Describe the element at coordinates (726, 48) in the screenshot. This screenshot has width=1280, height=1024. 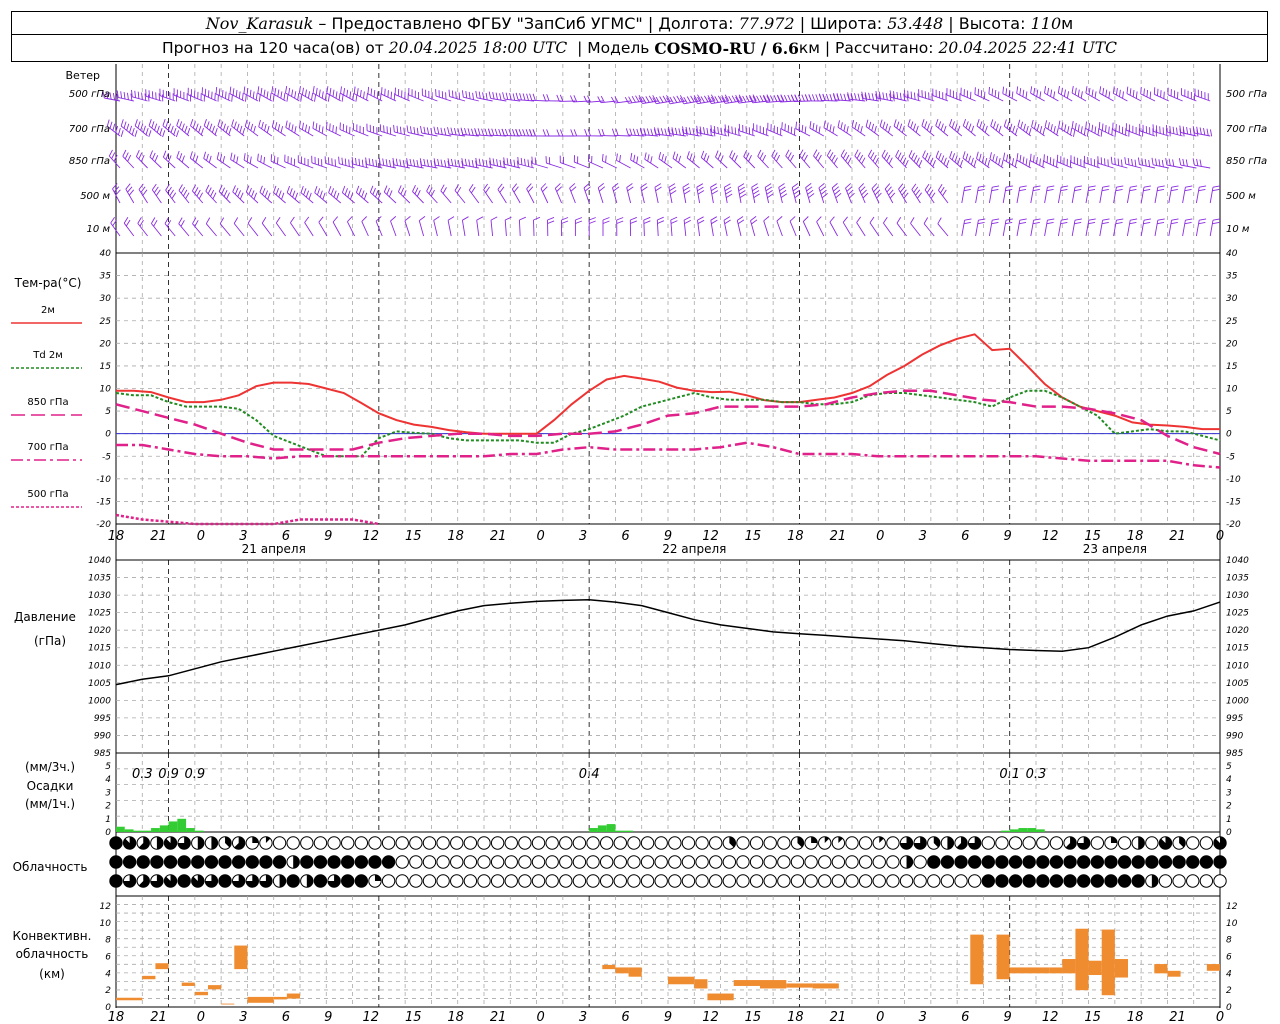
I see `model-name: COSMO-RU / 6.6` at that location.